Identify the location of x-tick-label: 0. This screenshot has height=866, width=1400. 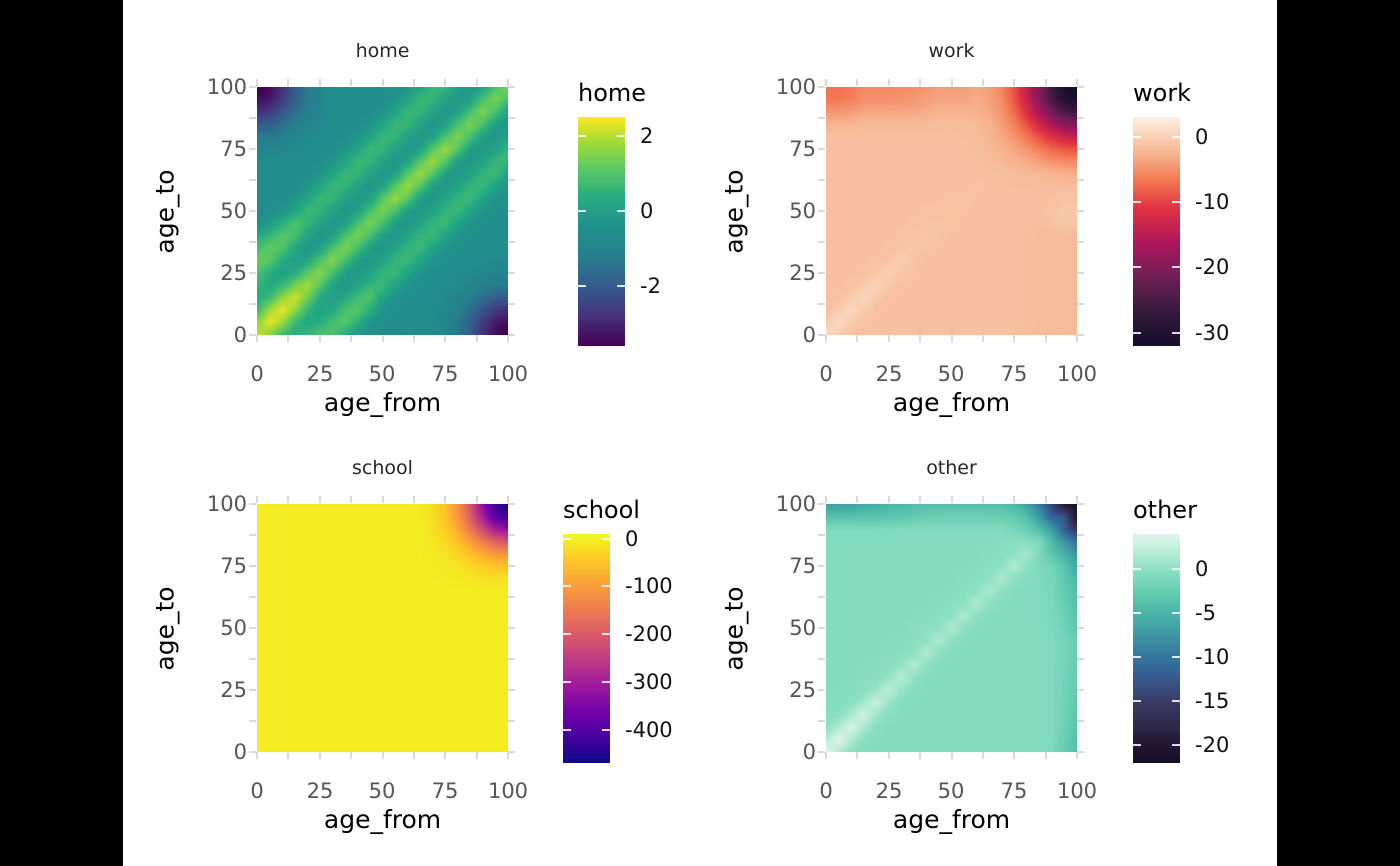
(257, 374).